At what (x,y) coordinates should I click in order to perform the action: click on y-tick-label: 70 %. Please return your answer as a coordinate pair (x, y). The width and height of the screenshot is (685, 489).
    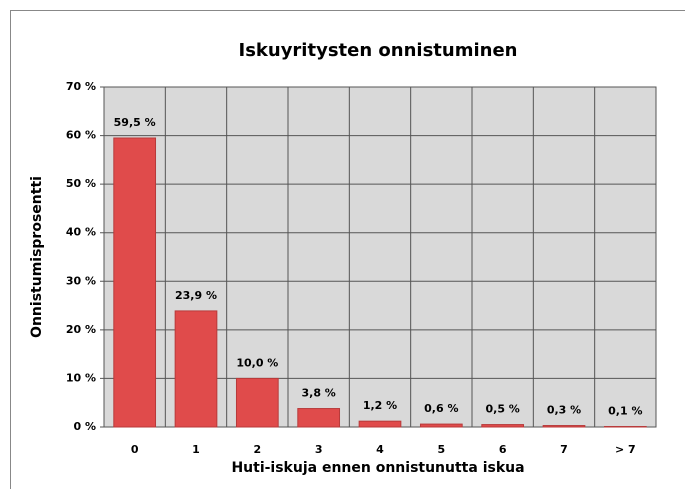
    Looking at the image, I should click on (81, 86).